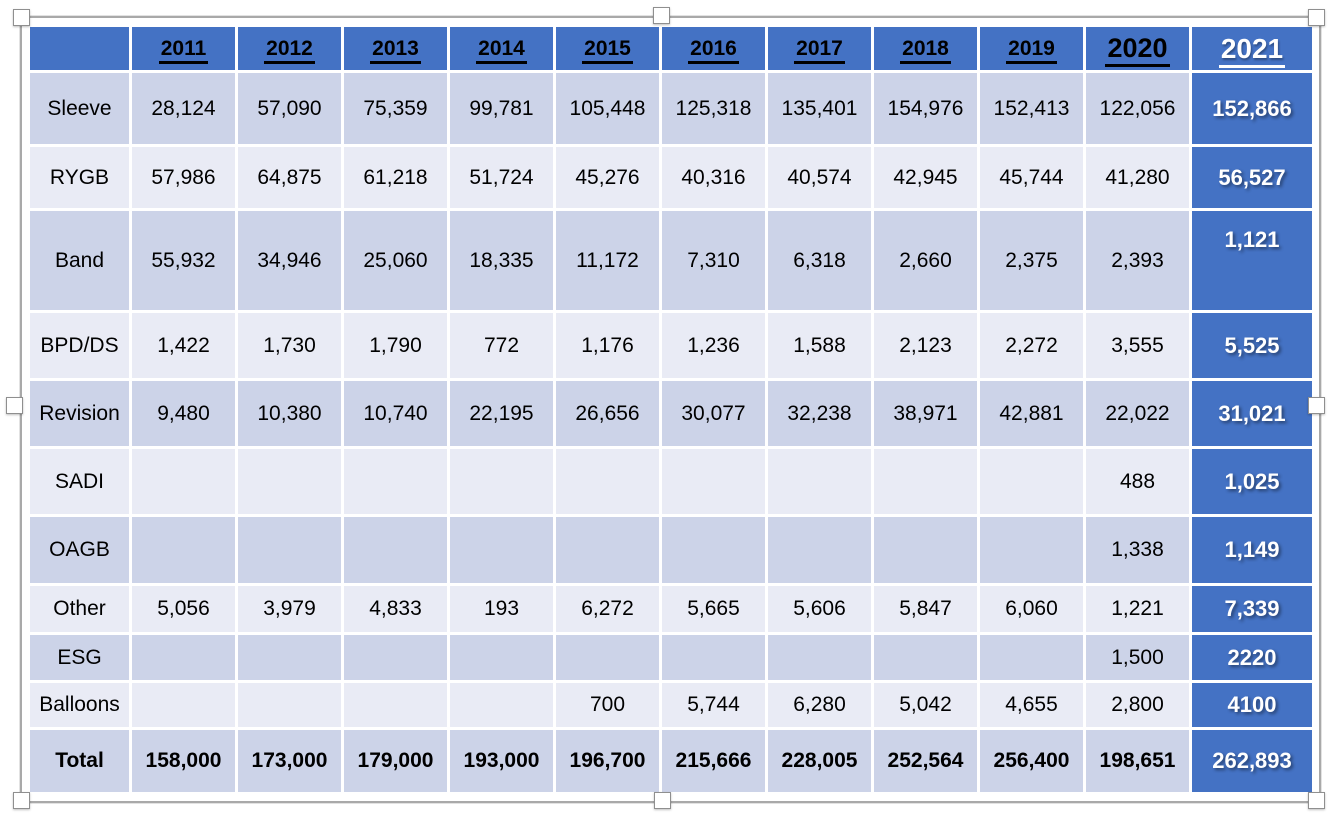 The width and height of the screenshot is (1338, 818). Describe the element at coordinates (1316, 800) in the screenshot. I see `selection-handle-bottom-right` at that location.